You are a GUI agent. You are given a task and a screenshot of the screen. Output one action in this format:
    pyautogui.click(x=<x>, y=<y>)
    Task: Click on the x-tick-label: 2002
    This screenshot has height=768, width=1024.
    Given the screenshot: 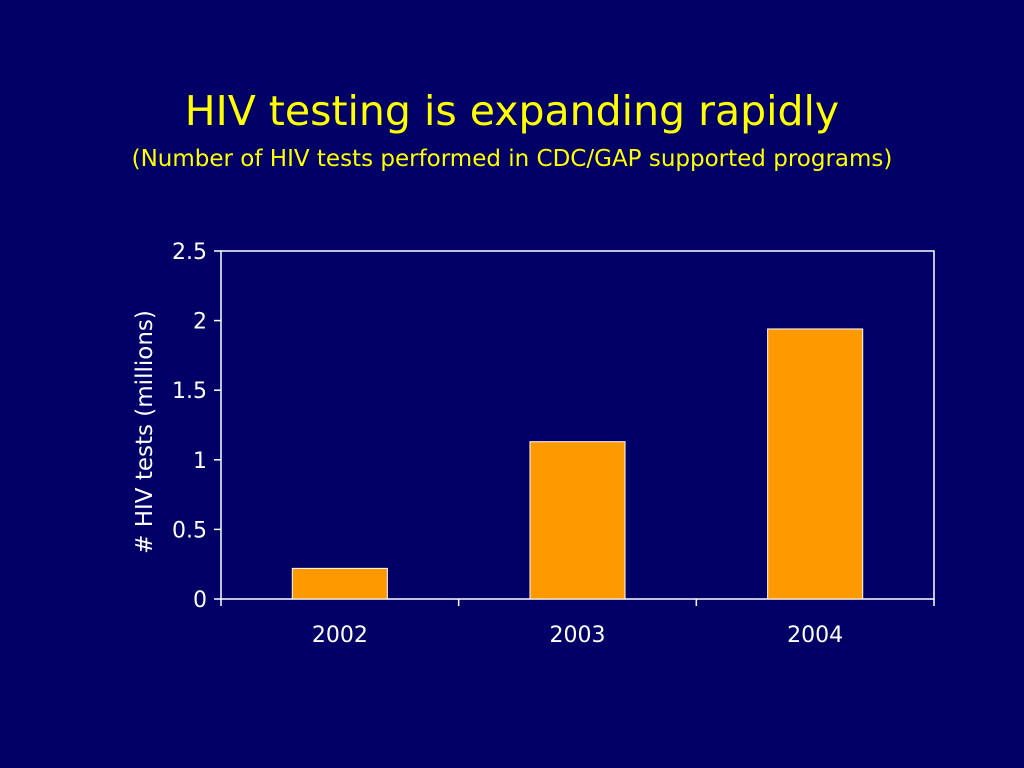 What is the action you would take?
    pyautogui.click(x=340, y=635)
    